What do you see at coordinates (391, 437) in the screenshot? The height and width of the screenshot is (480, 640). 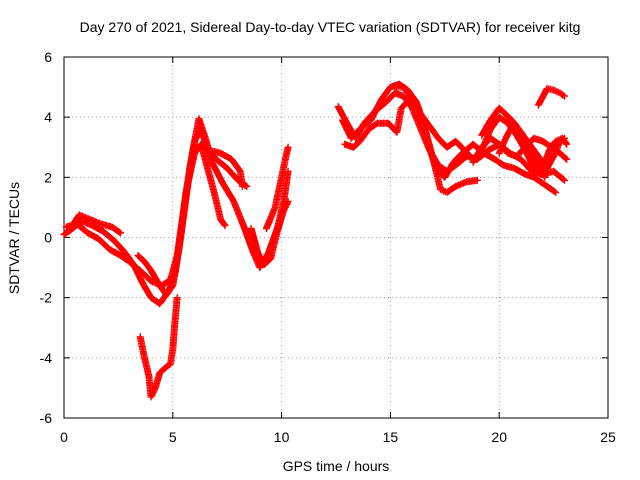 I see `x-tick-label: 15` at bounding box center [391, 437].